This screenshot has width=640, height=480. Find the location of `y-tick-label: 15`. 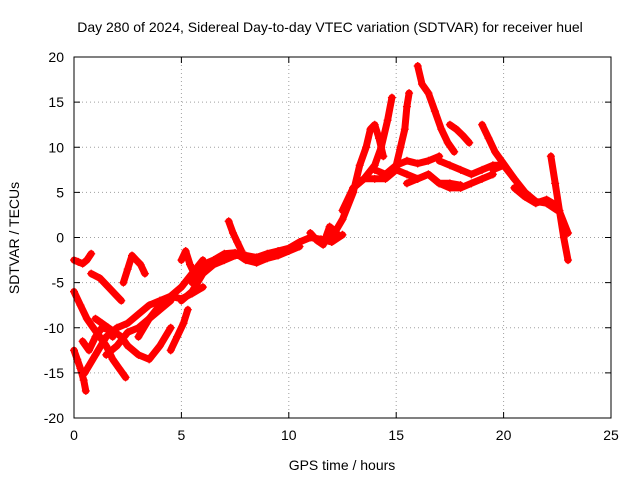

y-tick-label: 15 is located at coordinates (56, 102).